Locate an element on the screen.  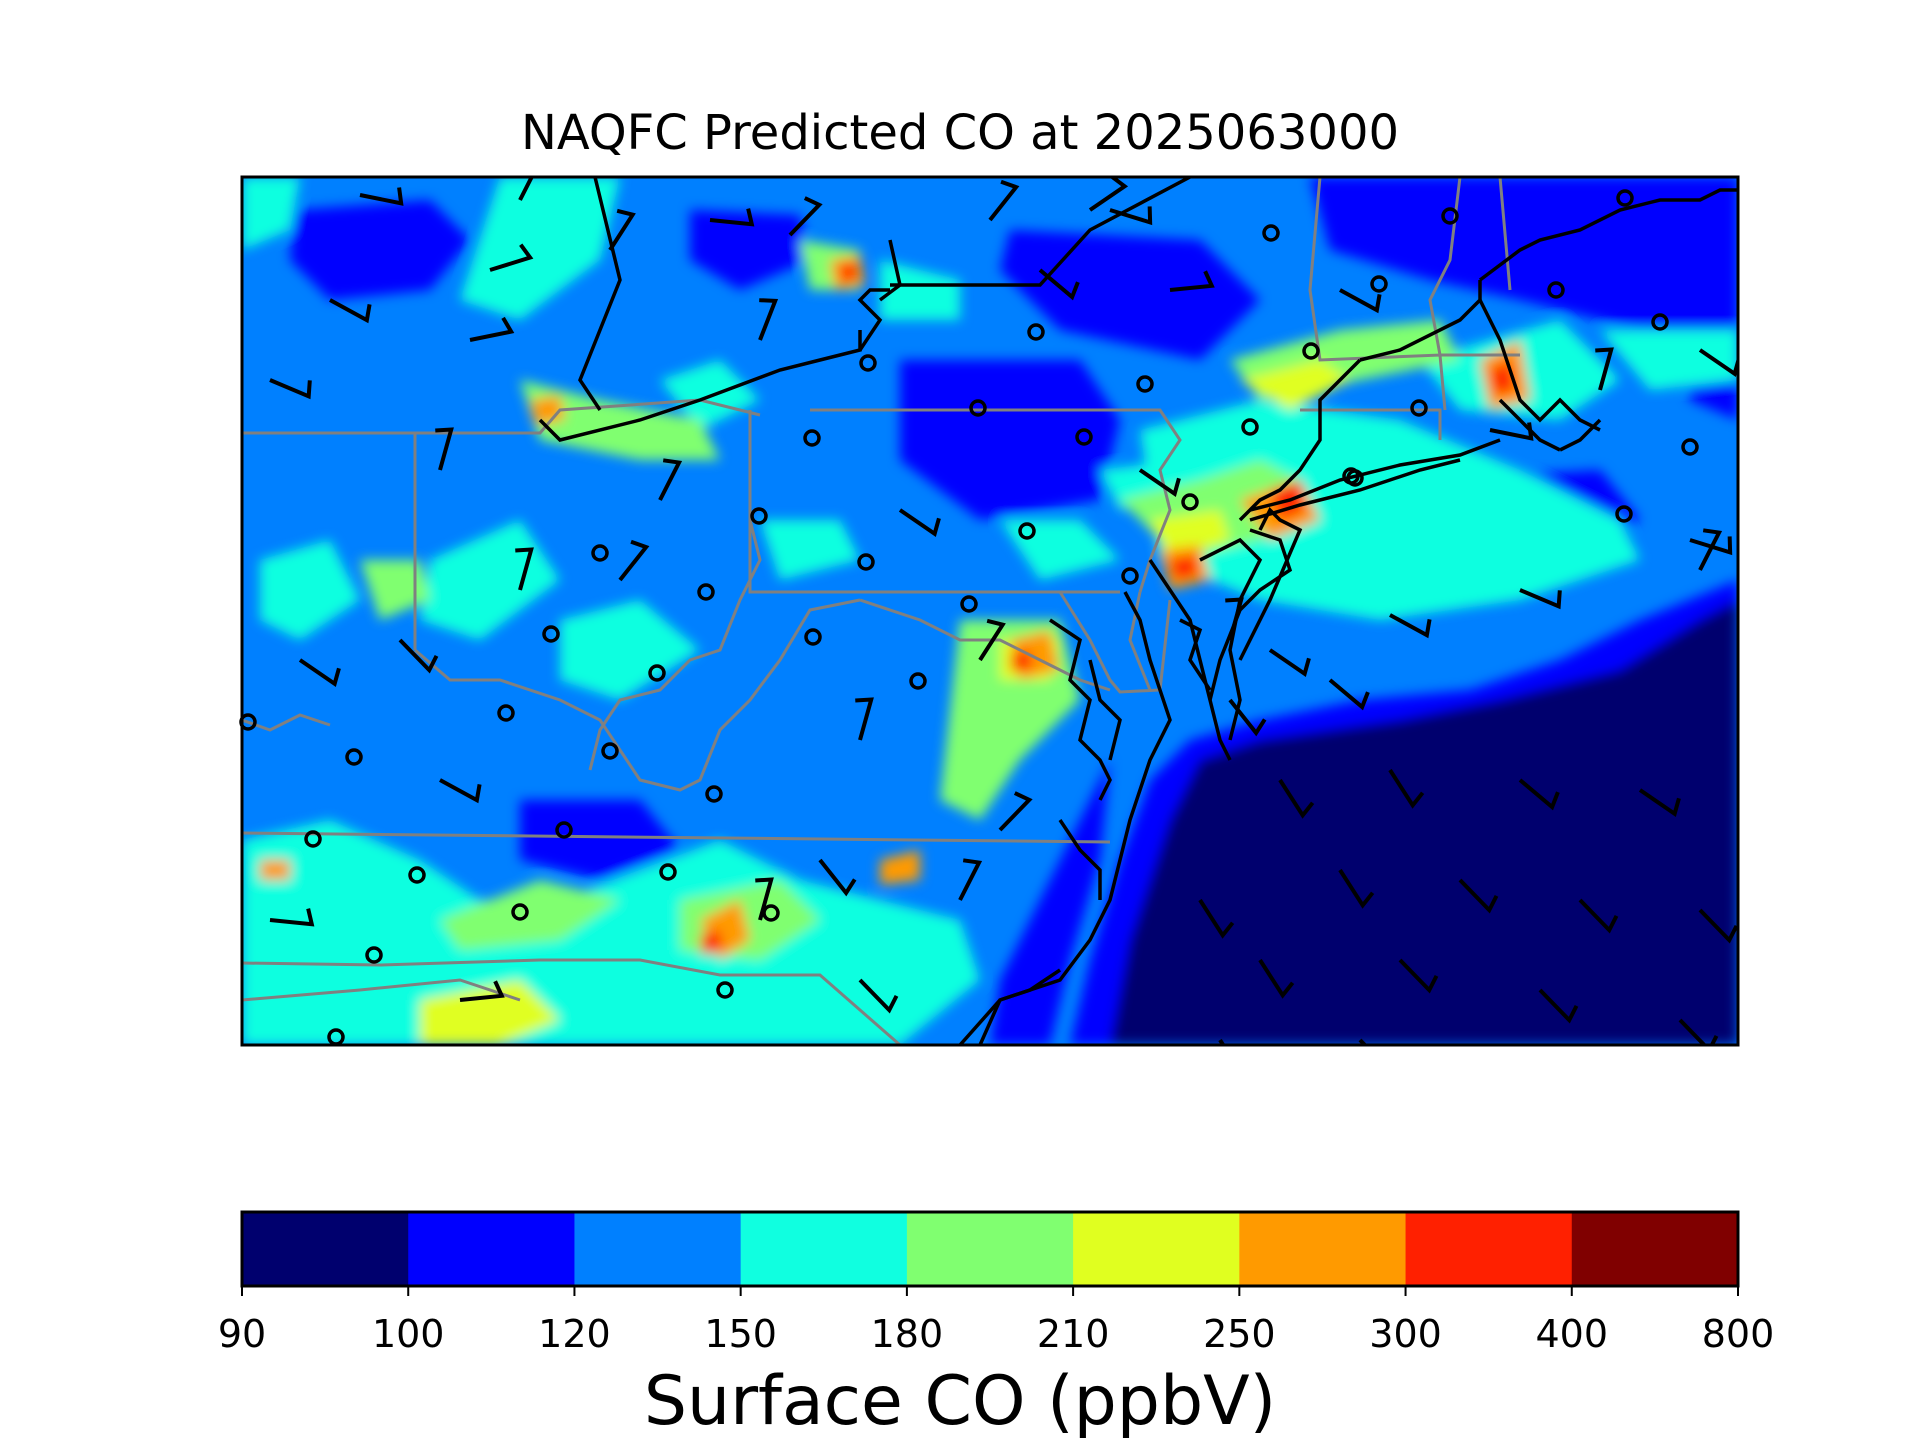
colorbar-tick-label: 210 is located at coordinates (1073, 1334).